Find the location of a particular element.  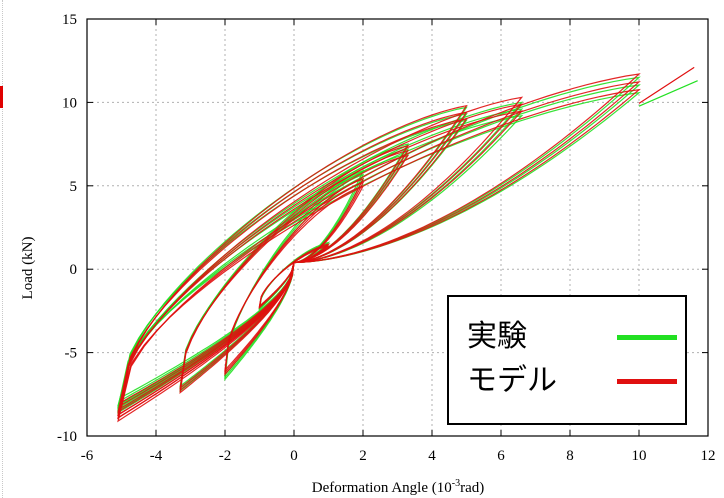

y-axis-label: Load (kN) is located at coordinates (28, 268).